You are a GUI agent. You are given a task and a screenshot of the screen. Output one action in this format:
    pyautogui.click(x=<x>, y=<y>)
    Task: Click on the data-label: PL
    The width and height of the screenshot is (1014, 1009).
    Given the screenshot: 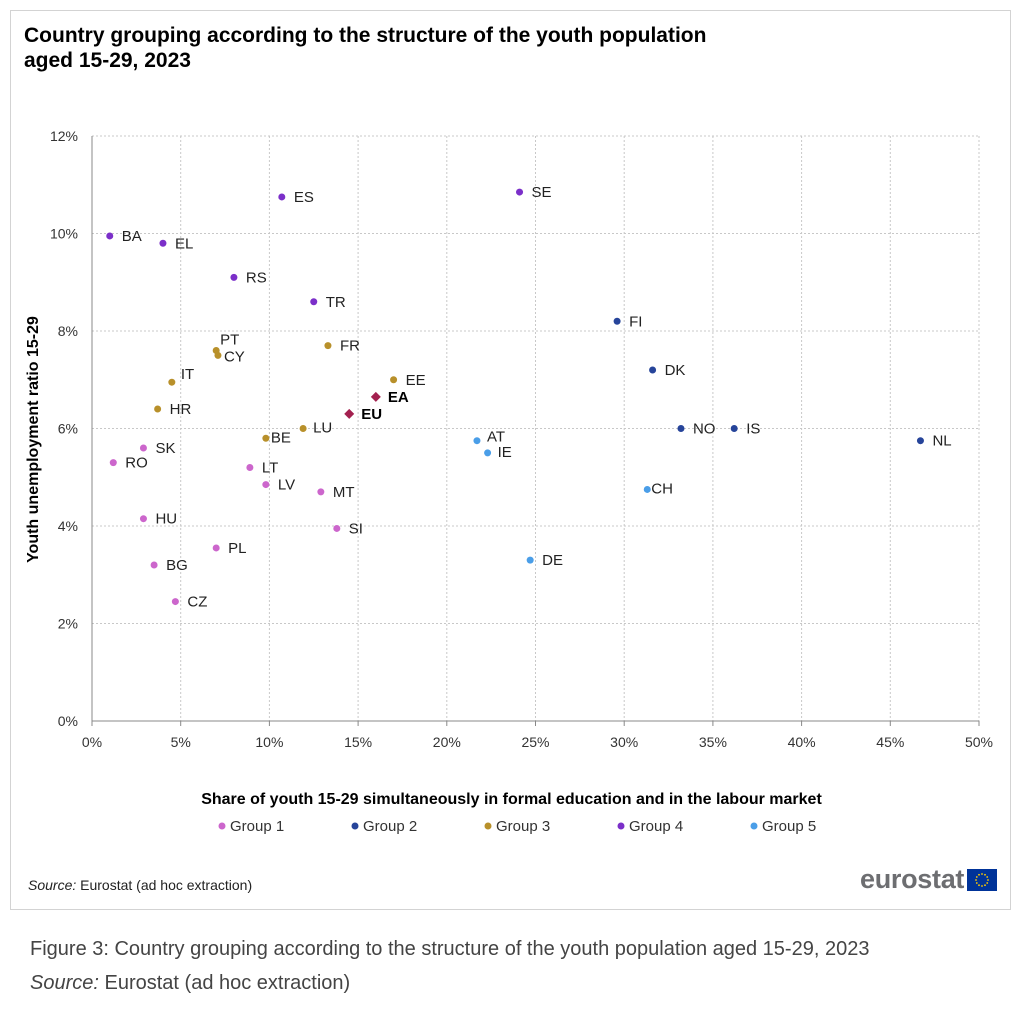 What is the action you would take?
    pyautogui.click(x=237, y=548)
    